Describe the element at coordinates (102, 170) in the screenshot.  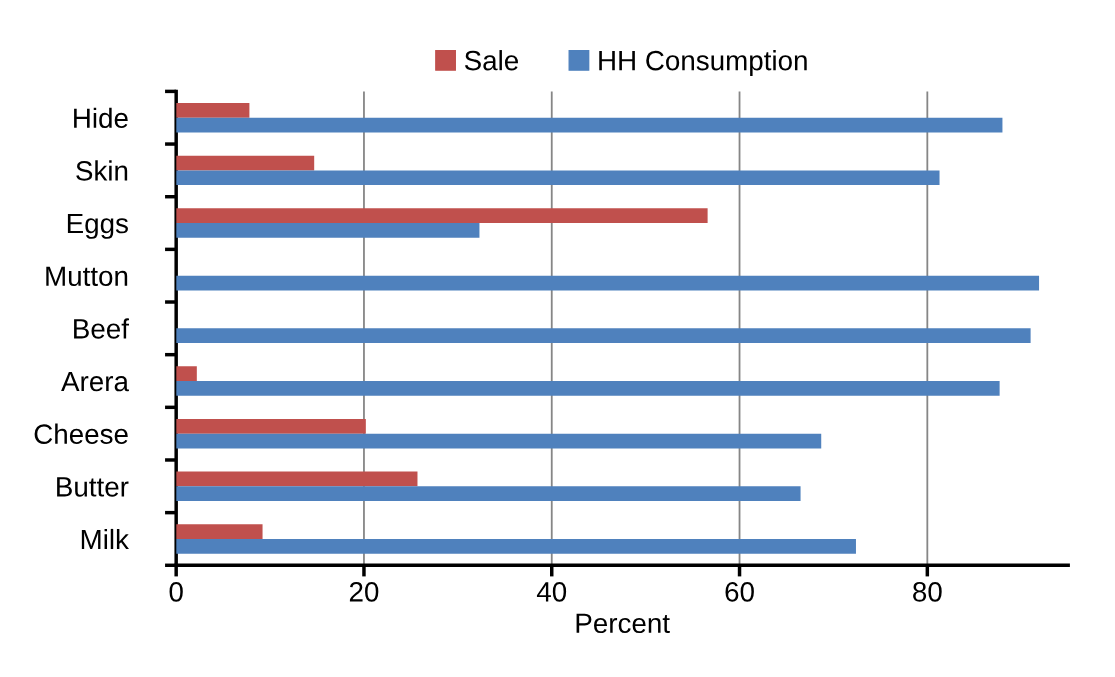
I see `y-tick-label: Skin` at that location.